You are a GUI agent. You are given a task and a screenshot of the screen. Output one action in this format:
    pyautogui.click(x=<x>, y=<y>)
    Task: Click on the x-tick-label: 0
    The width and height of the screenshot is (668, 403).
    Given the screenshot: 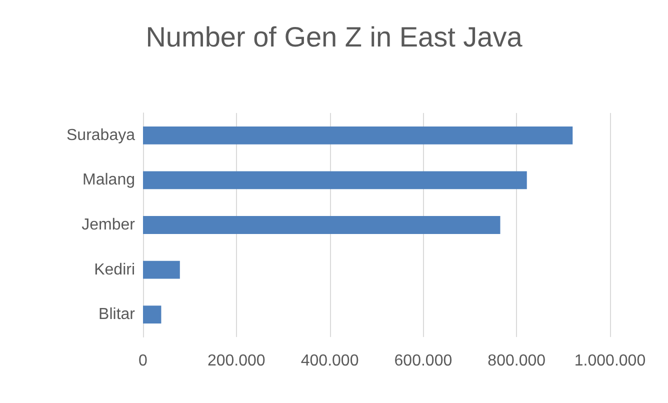 What is the action you would take?
    pyautogui.click(x=143, y=361)
    